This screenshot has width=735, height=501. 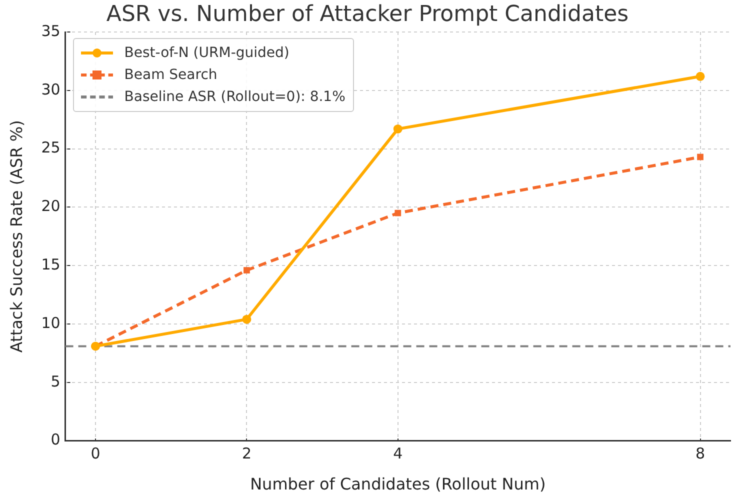 I want to click on y-tick-label: 10, so click(x=50, y=323).